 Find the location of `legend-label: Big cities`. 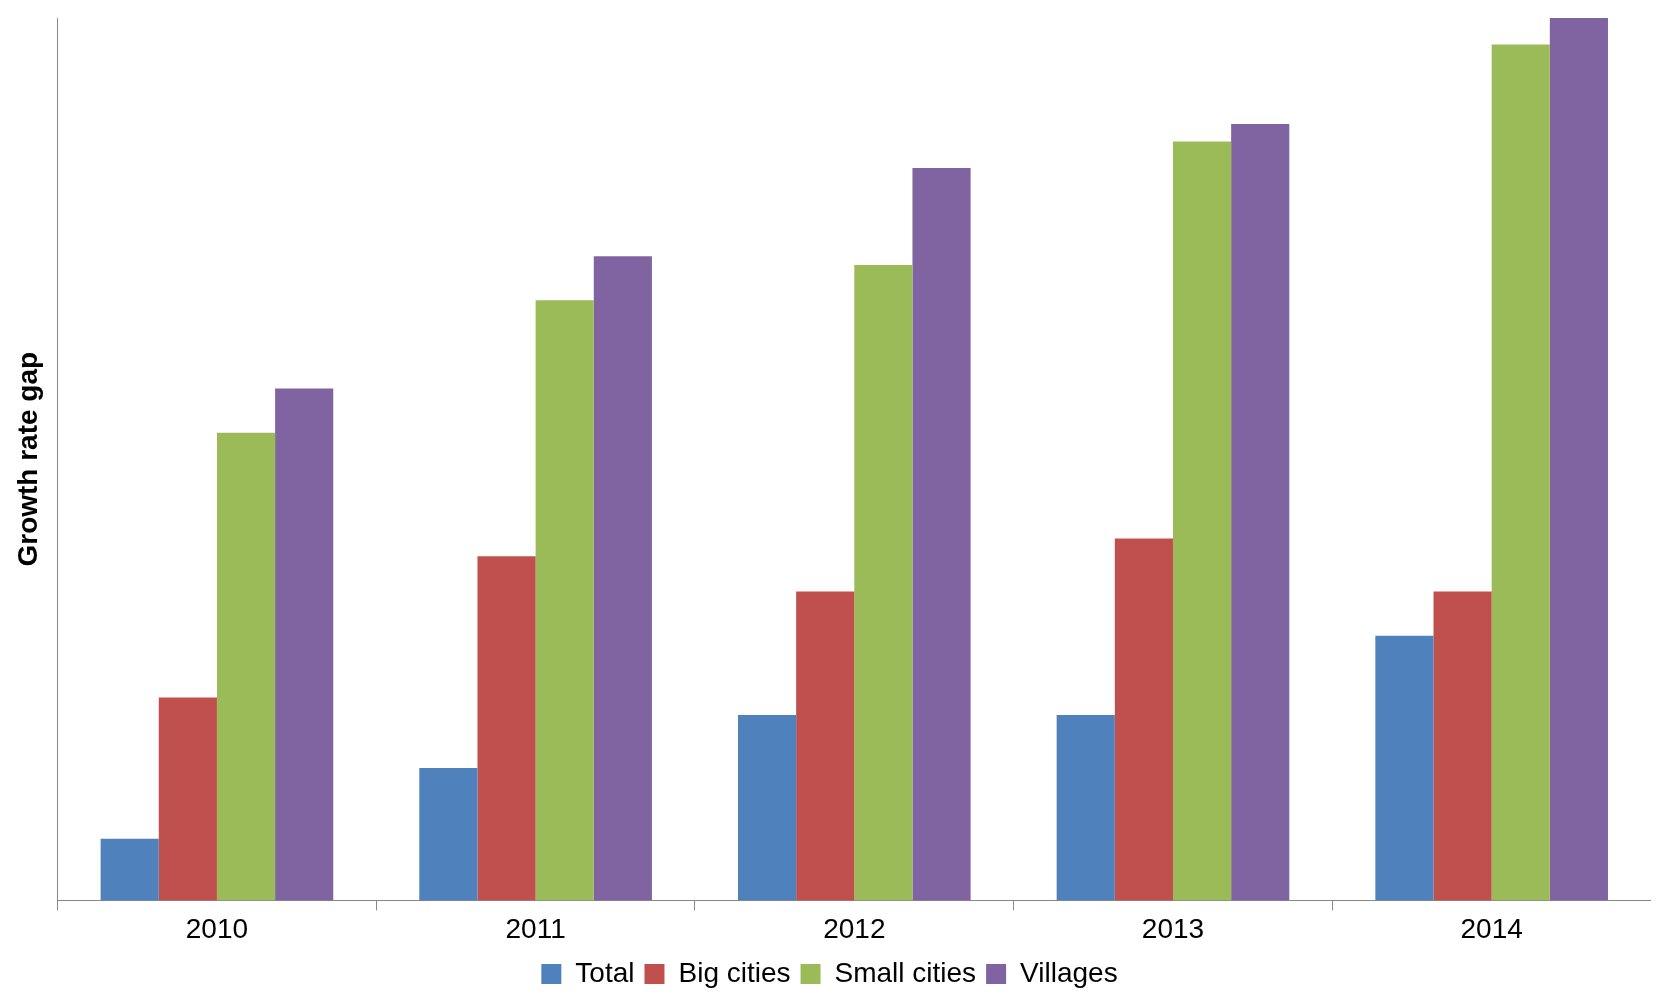

legend-label: Big cities is located at coordinates (734, 972).